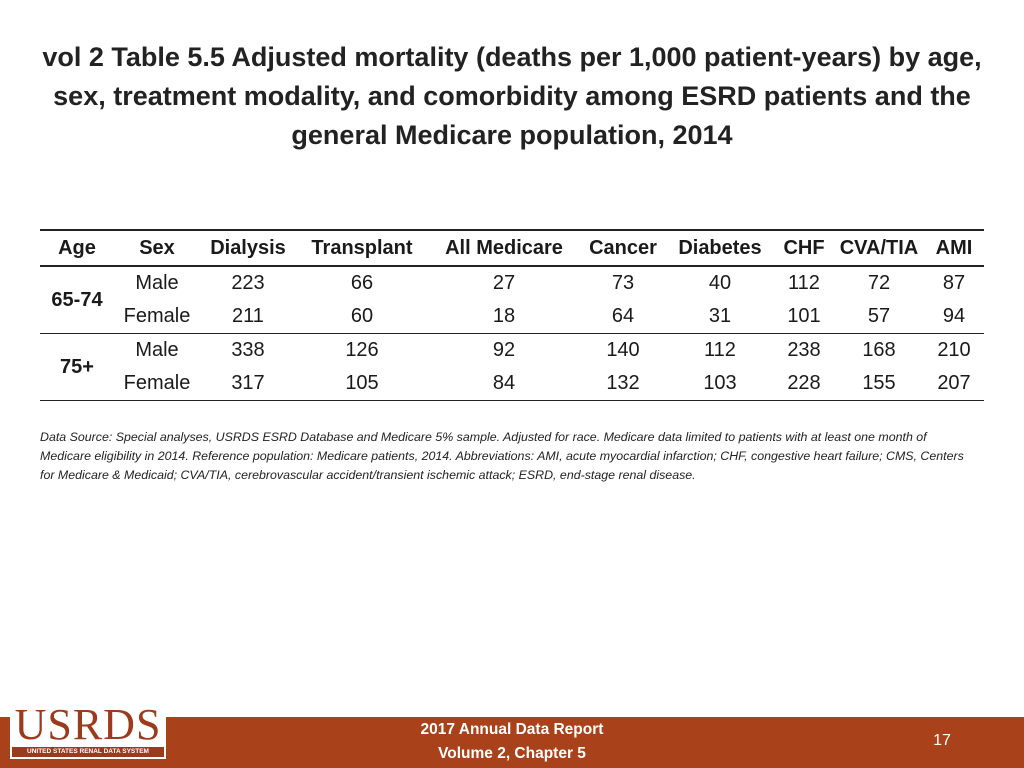  What do you see at coordinates (623, 383) in the screenshot?
I see `value-cell: 132` at bounding box center [623, 383].